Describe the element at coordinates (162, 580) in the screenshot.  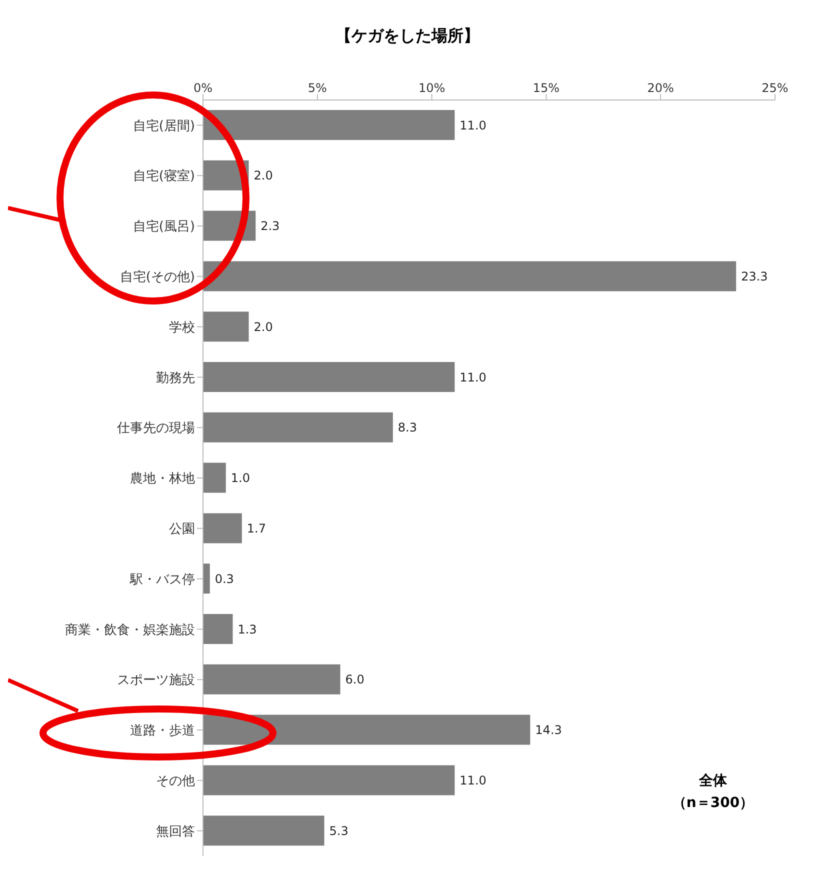
I see `y-tick-label: 駅・バス停` at that location.